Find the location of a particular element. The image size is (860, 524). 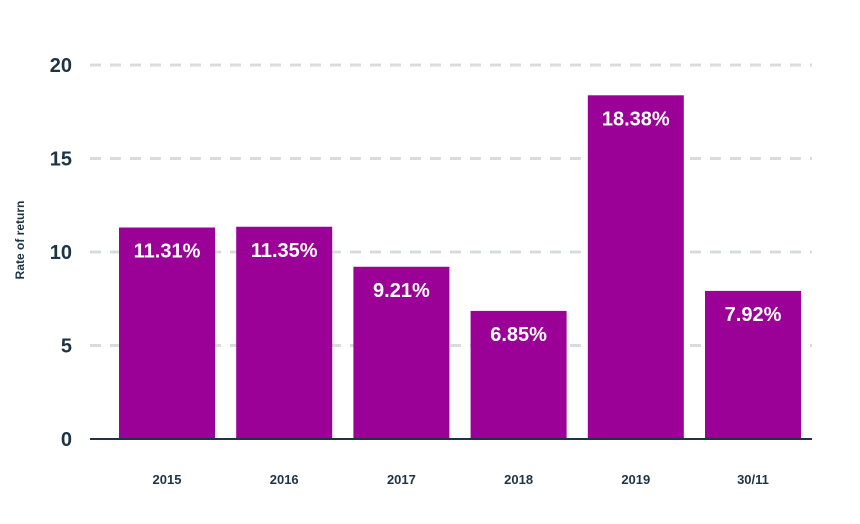

bar-value-label: 9.21% is located at coordinates (401, 291).